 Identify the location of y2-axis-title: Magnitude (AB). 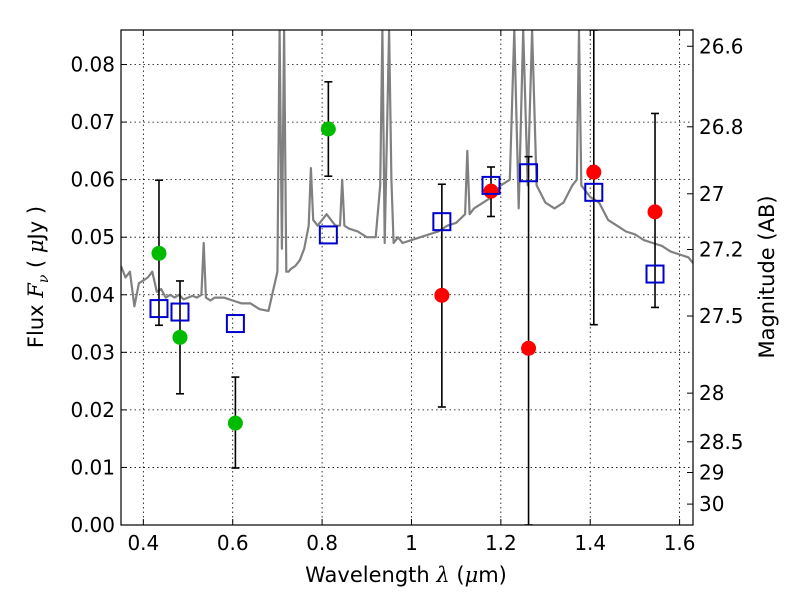
(767, 276).